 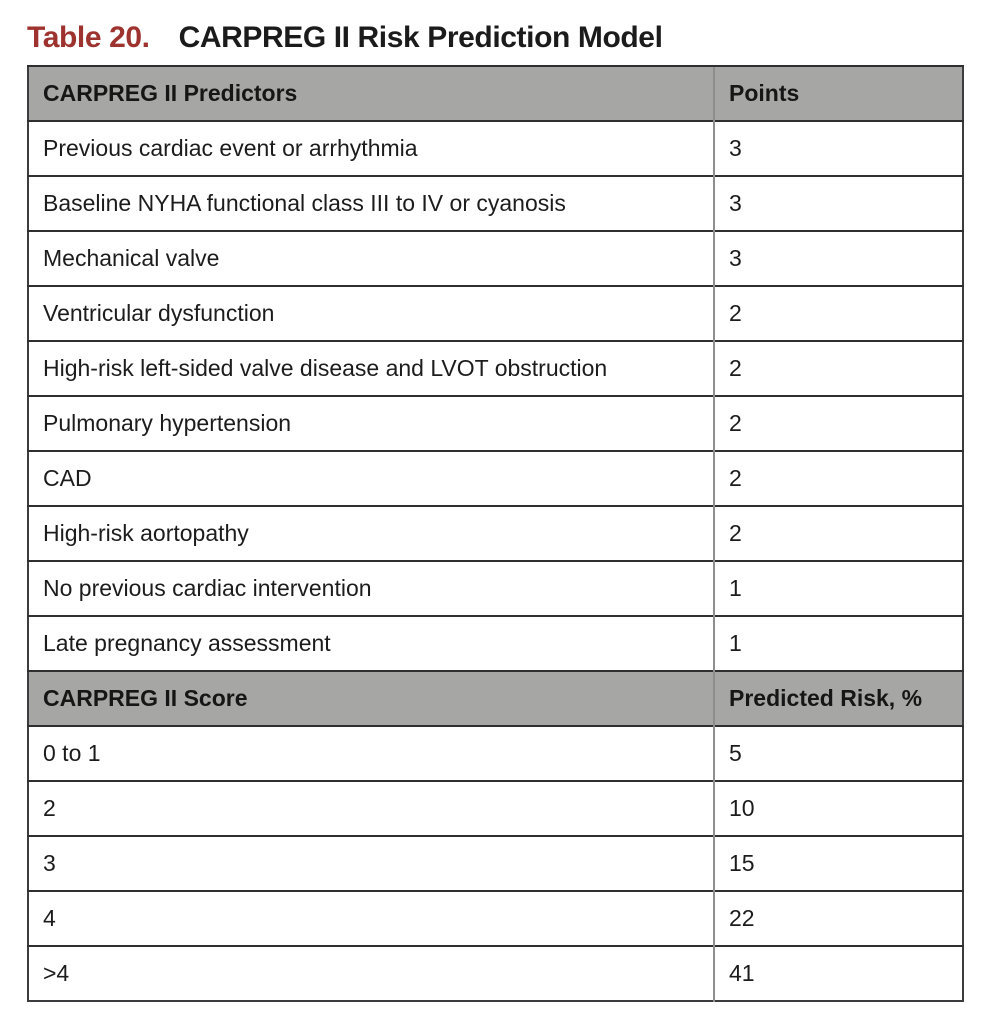 I want to click on risk-cell: 41, so click(x=838, y=973).